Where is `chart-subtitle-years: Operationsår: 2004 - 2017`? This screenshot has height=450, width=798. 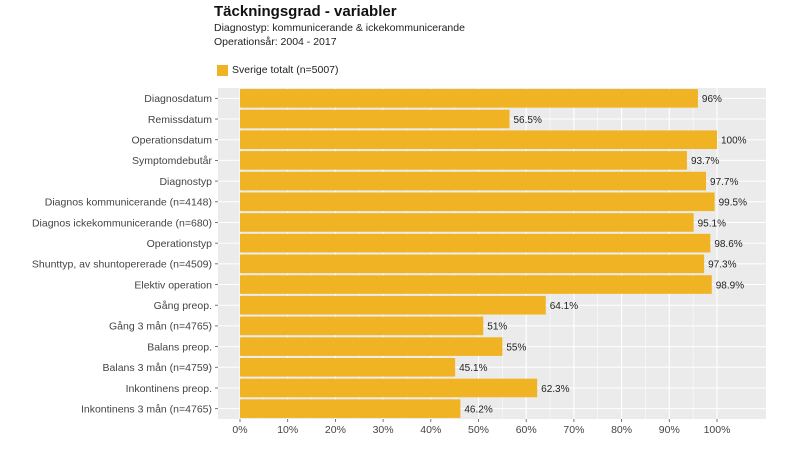 chart-subtitle-years: Operationsår: 2004 - 2017 is located at coordinates (275, 42).